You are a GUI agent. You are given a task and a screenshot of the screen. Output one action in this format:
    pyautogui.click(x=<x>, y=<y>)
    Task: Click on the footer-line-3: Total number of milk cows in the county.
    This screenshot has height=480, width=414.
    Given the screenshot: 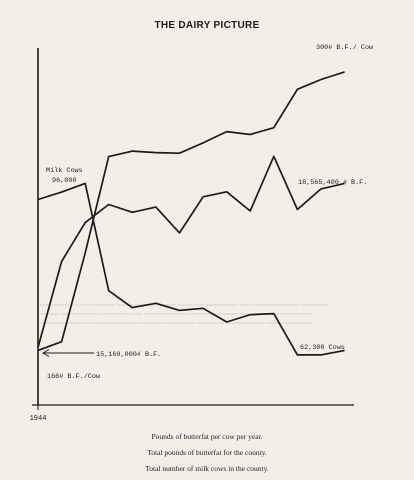 What is the action you would take?
    pyautogui.click(x=207, y=468)
    